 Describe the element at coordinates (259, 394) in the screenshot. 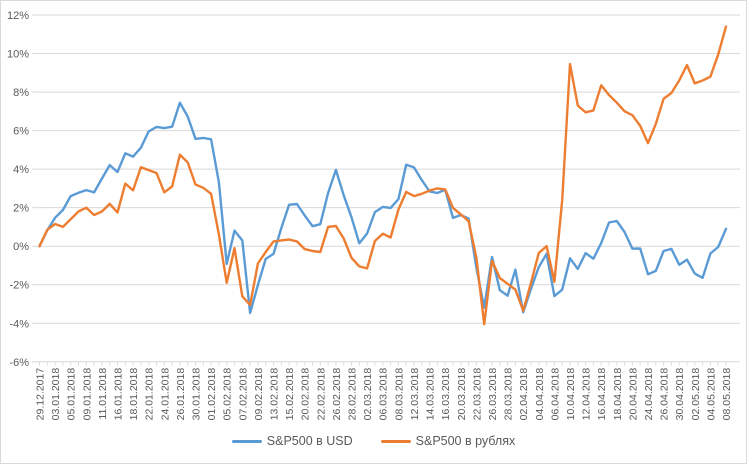

I see `x-axis-label: 09.02.2018` at that location.